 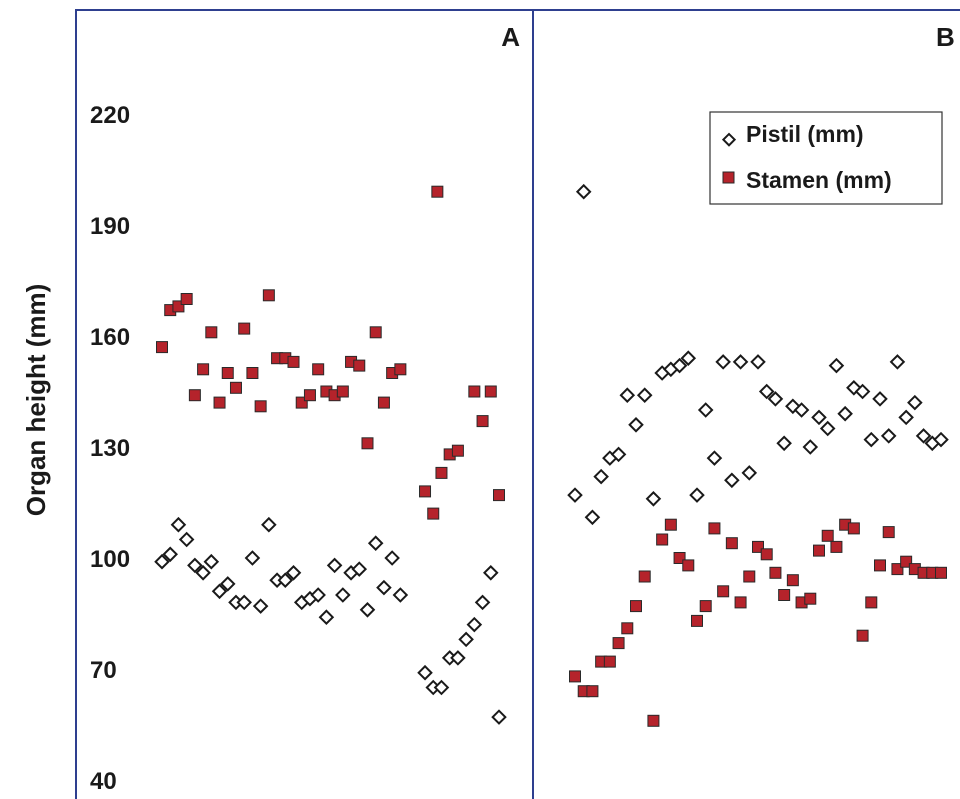 I want to click on y-tick-label: 130, so click(x=110, y=448).